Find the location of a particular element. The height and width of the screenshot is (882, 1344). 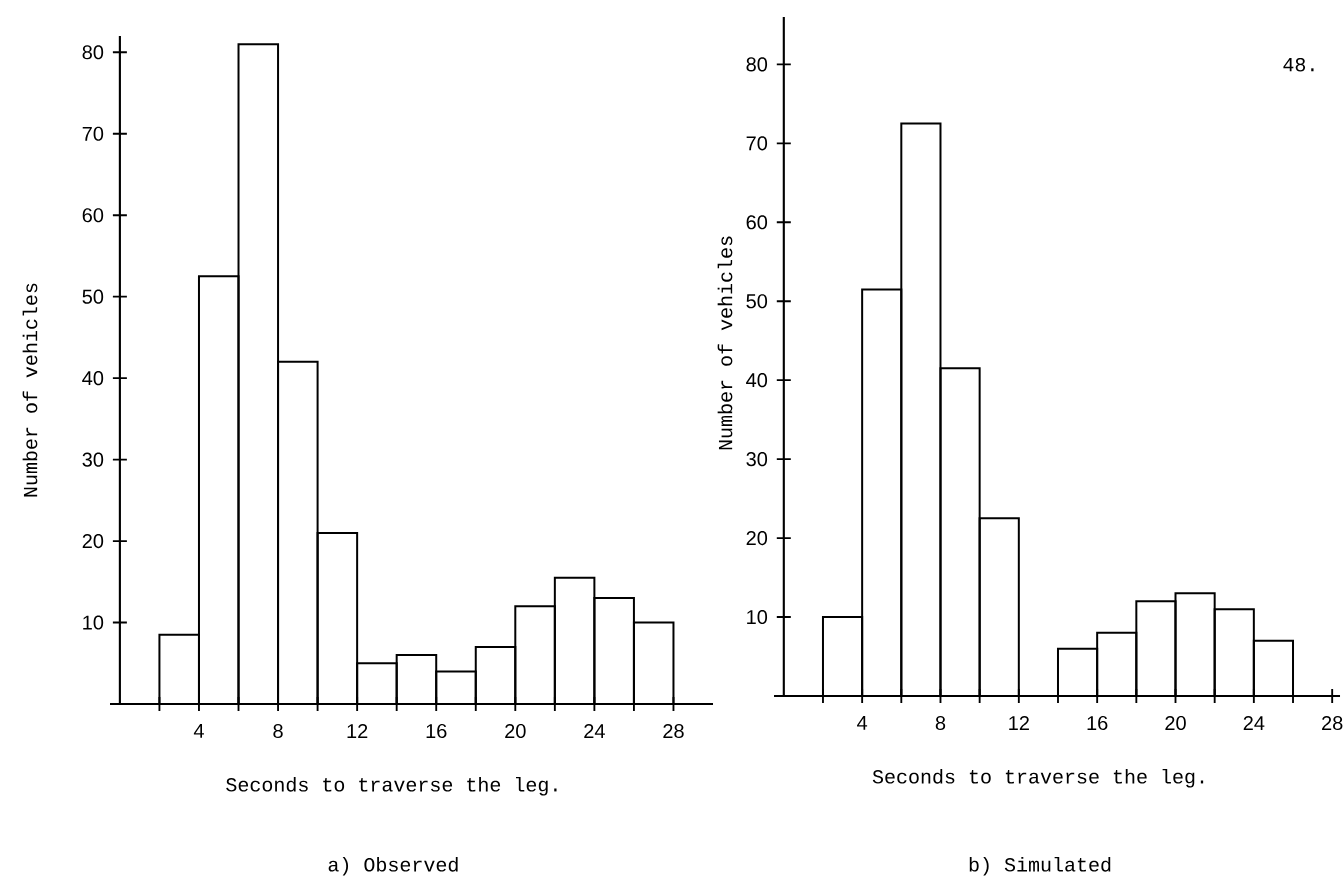

text: a) Observed is located at coordinates (393, 866).